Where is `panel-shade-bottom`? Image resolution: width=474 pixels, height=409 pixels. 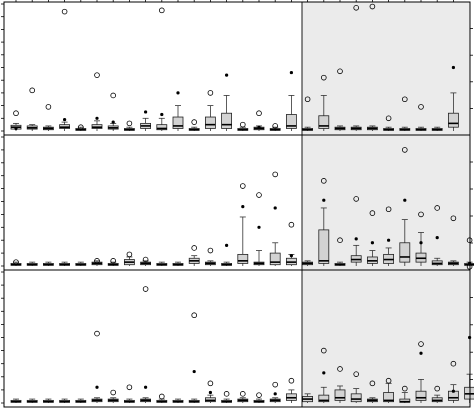 panel-shade-bottom is located at coordinates (386, 338).